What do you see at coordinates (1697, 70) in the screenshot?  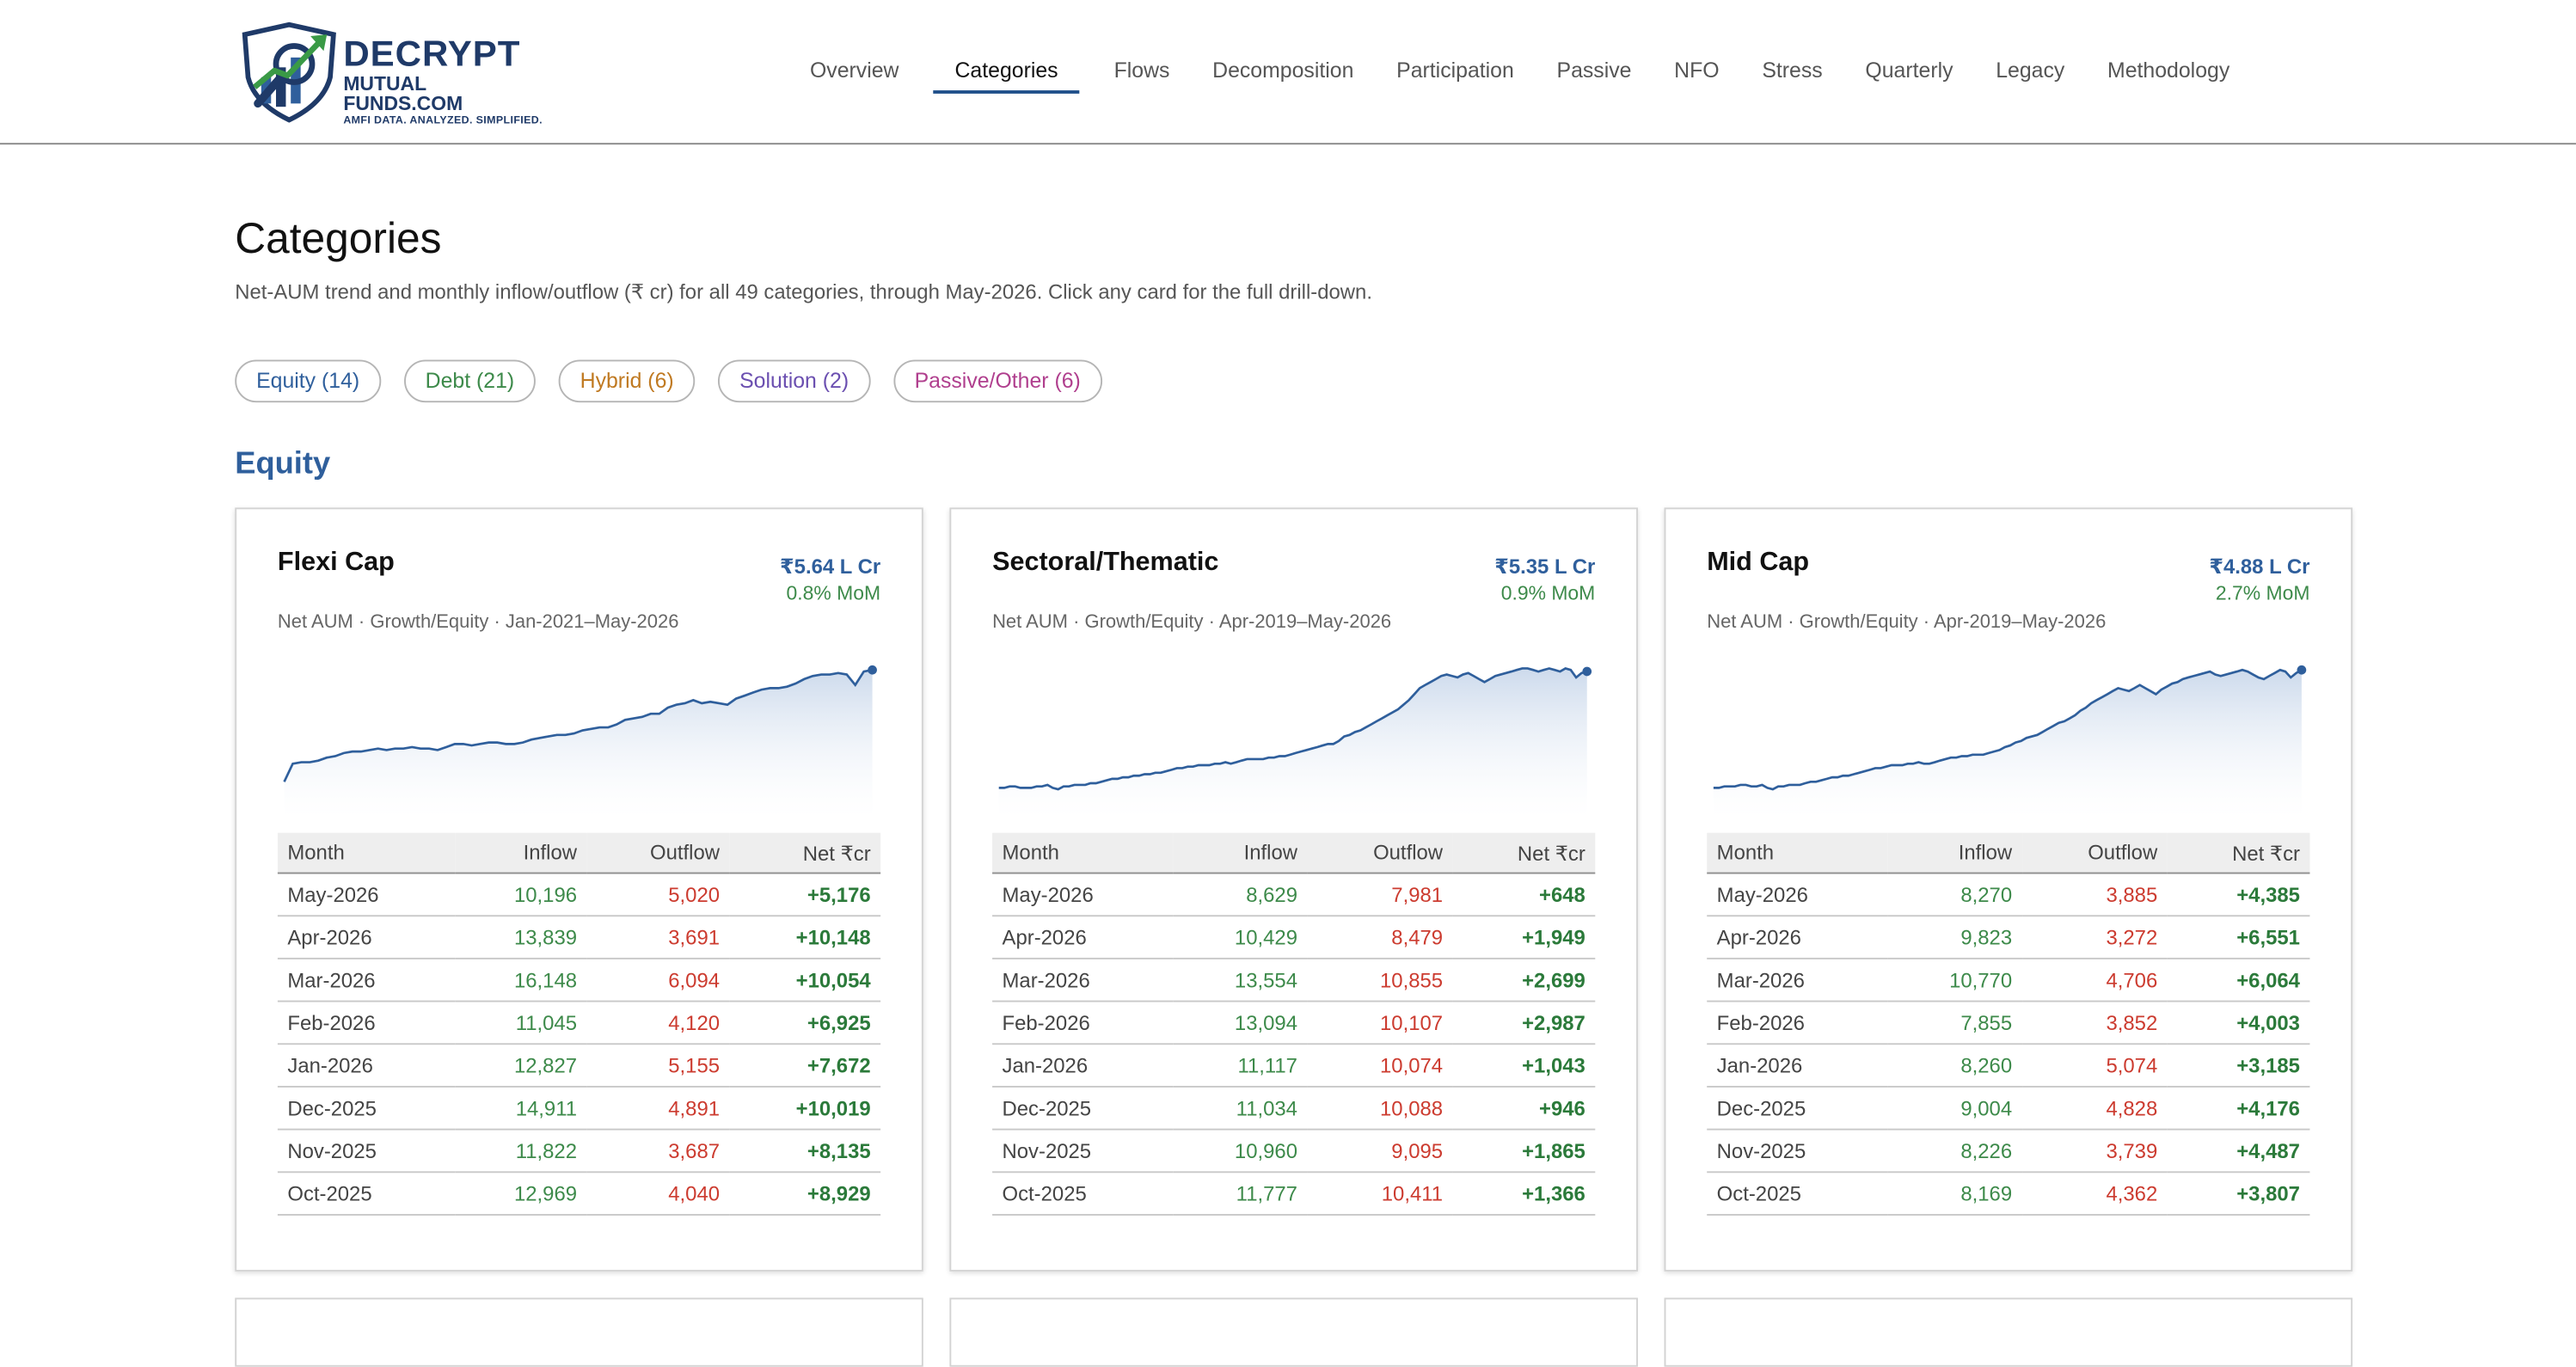 I see `nav-item-nfo: NFO` at bounding box center [1697, 70].